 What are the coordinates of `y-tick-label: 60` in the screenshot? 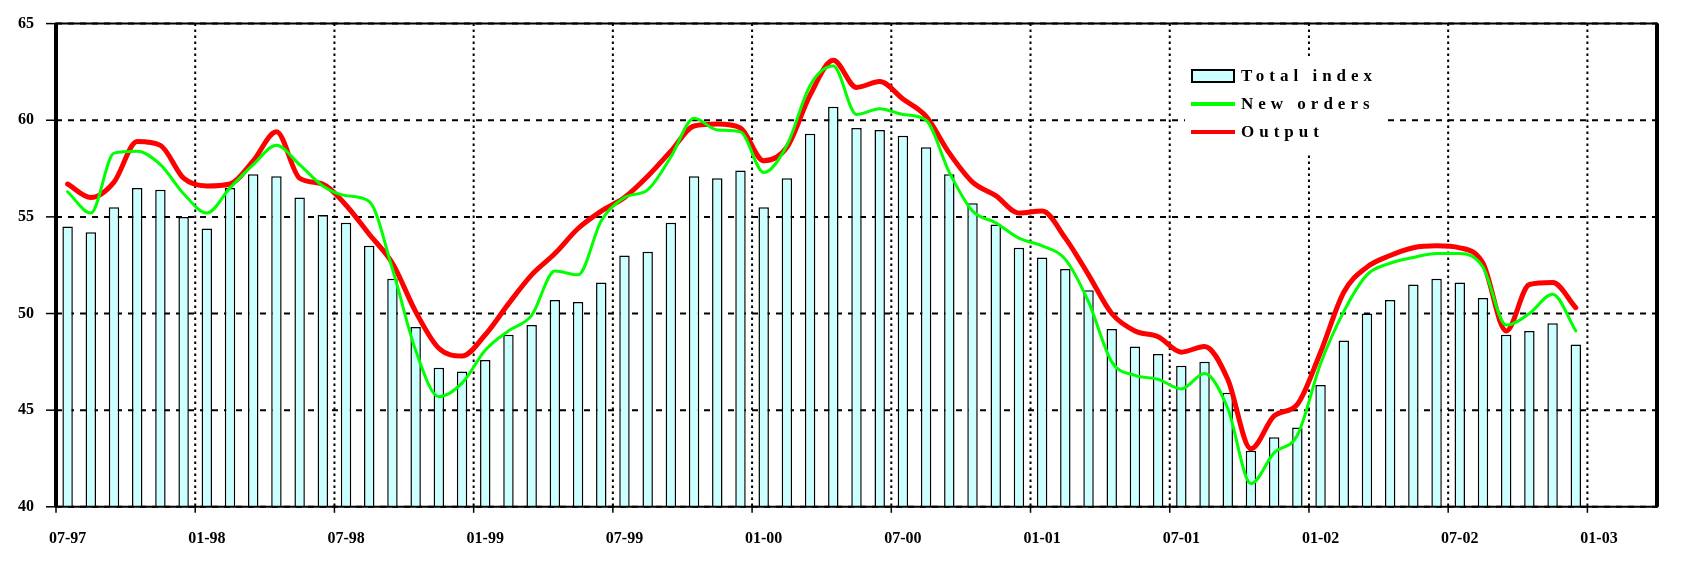 It's located at (26, 119).